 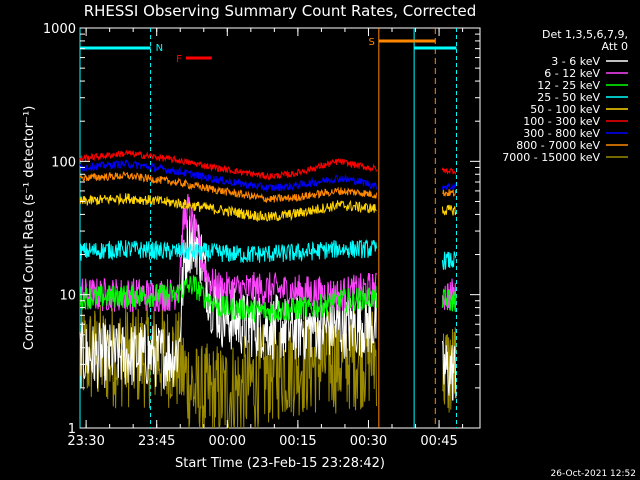 I want to click on legend-label: 12 - 25 keV, so click(x=568, y=85).